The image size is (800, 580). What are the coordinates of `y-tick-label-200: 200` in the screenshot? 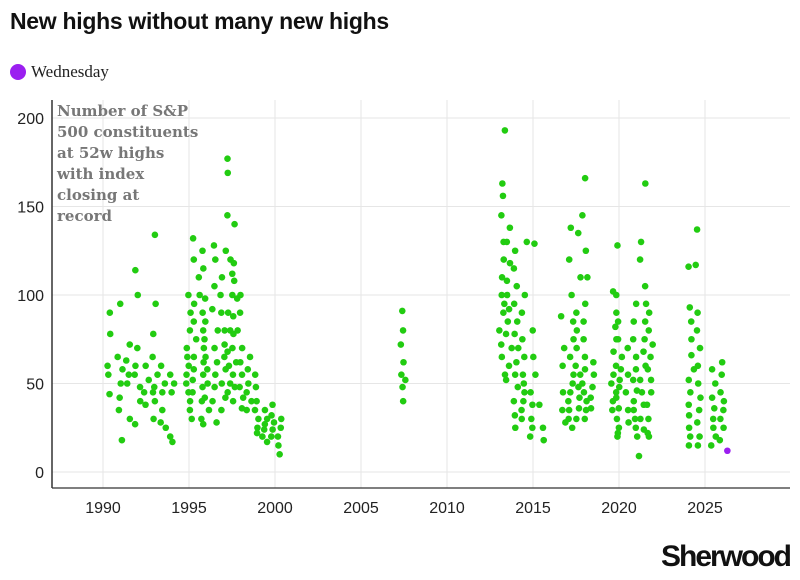 It's located at (30, 119).